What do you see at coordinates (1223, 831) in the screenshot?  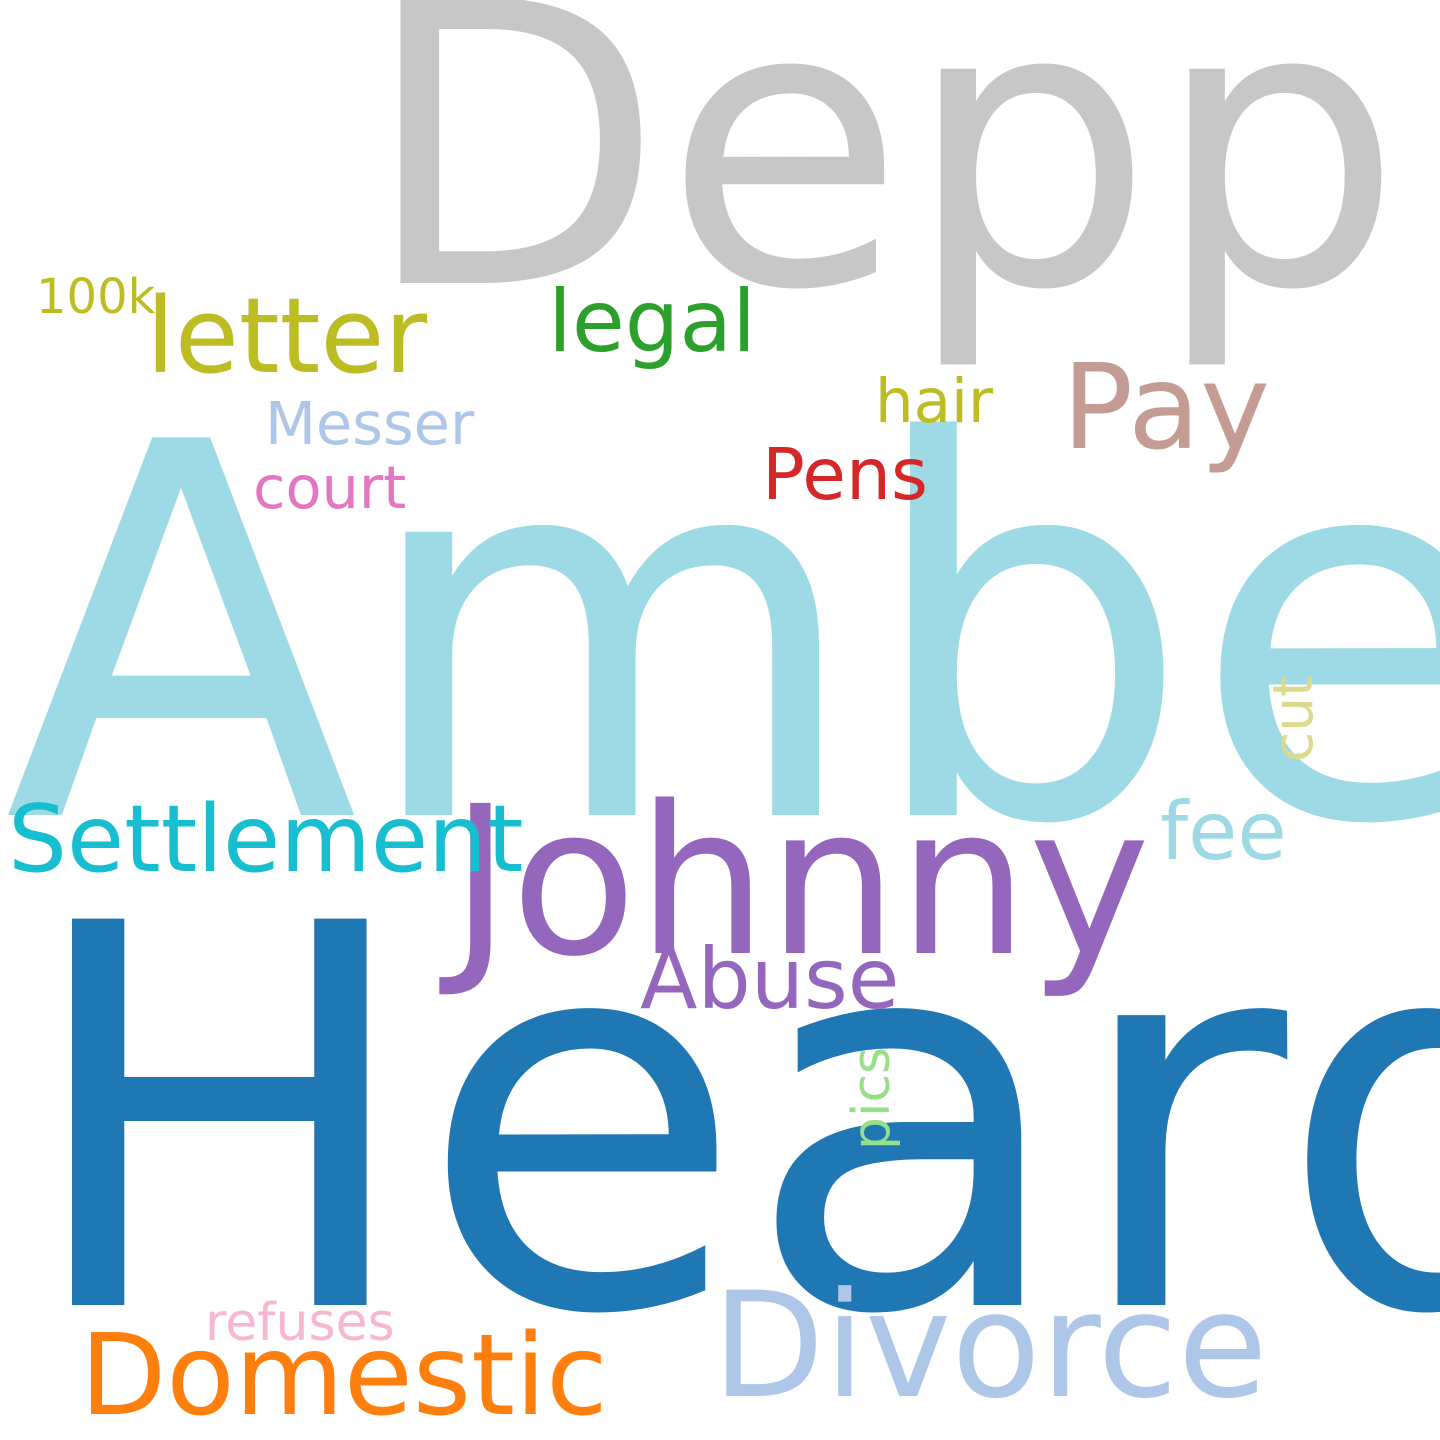 I see `word-fee: fee` at bounding box center [1223, 831].